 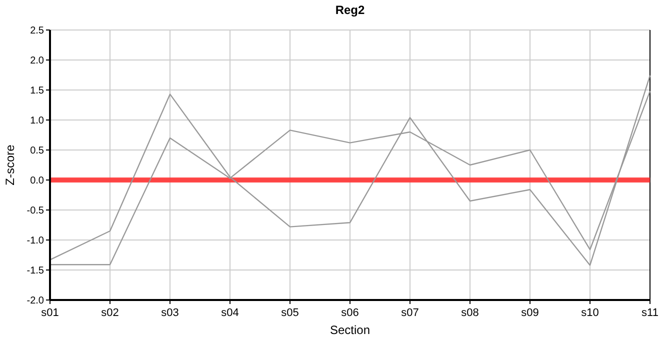 What do you see at coordinates (35, 211) in the screenshot?
I see `y-tick-label: -0.5` at bounding box center [35, 211].